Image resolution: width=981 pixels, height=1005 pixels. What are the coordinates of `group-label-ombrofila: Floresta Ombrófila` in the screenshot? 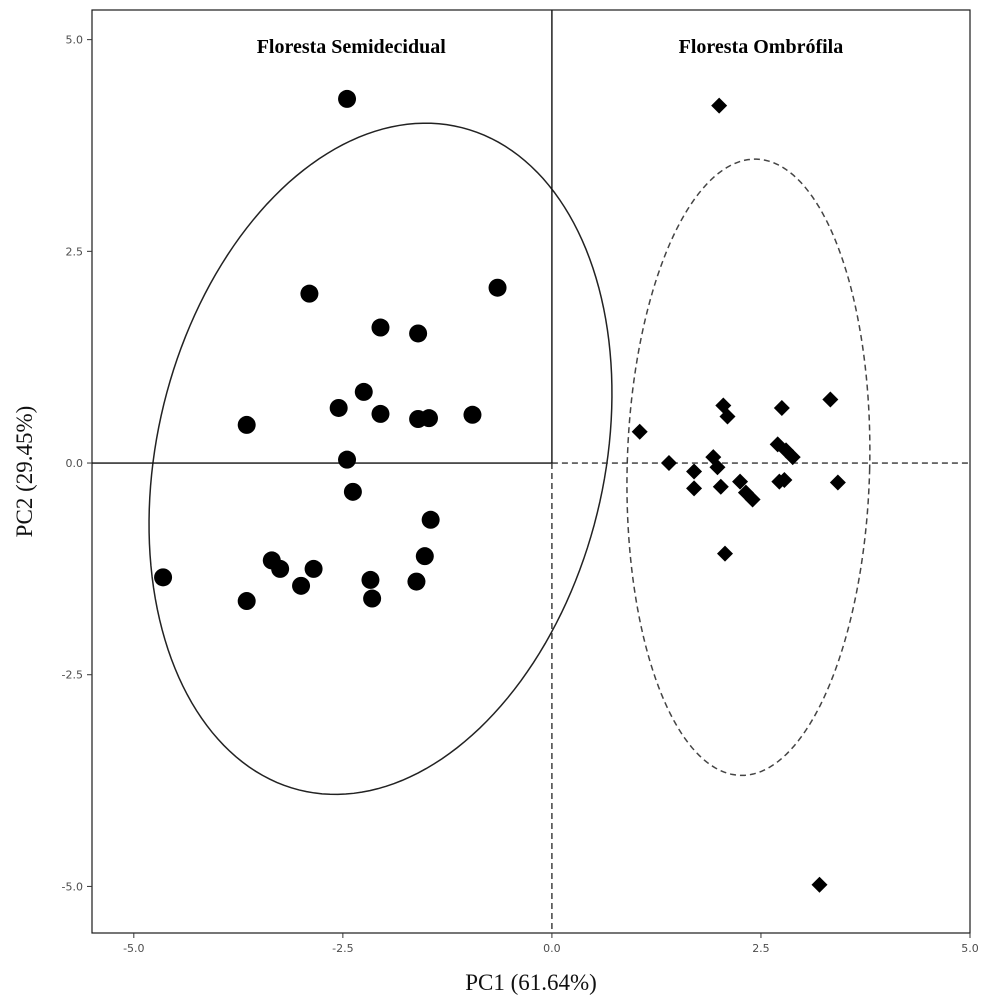 It's located at (761, 47).